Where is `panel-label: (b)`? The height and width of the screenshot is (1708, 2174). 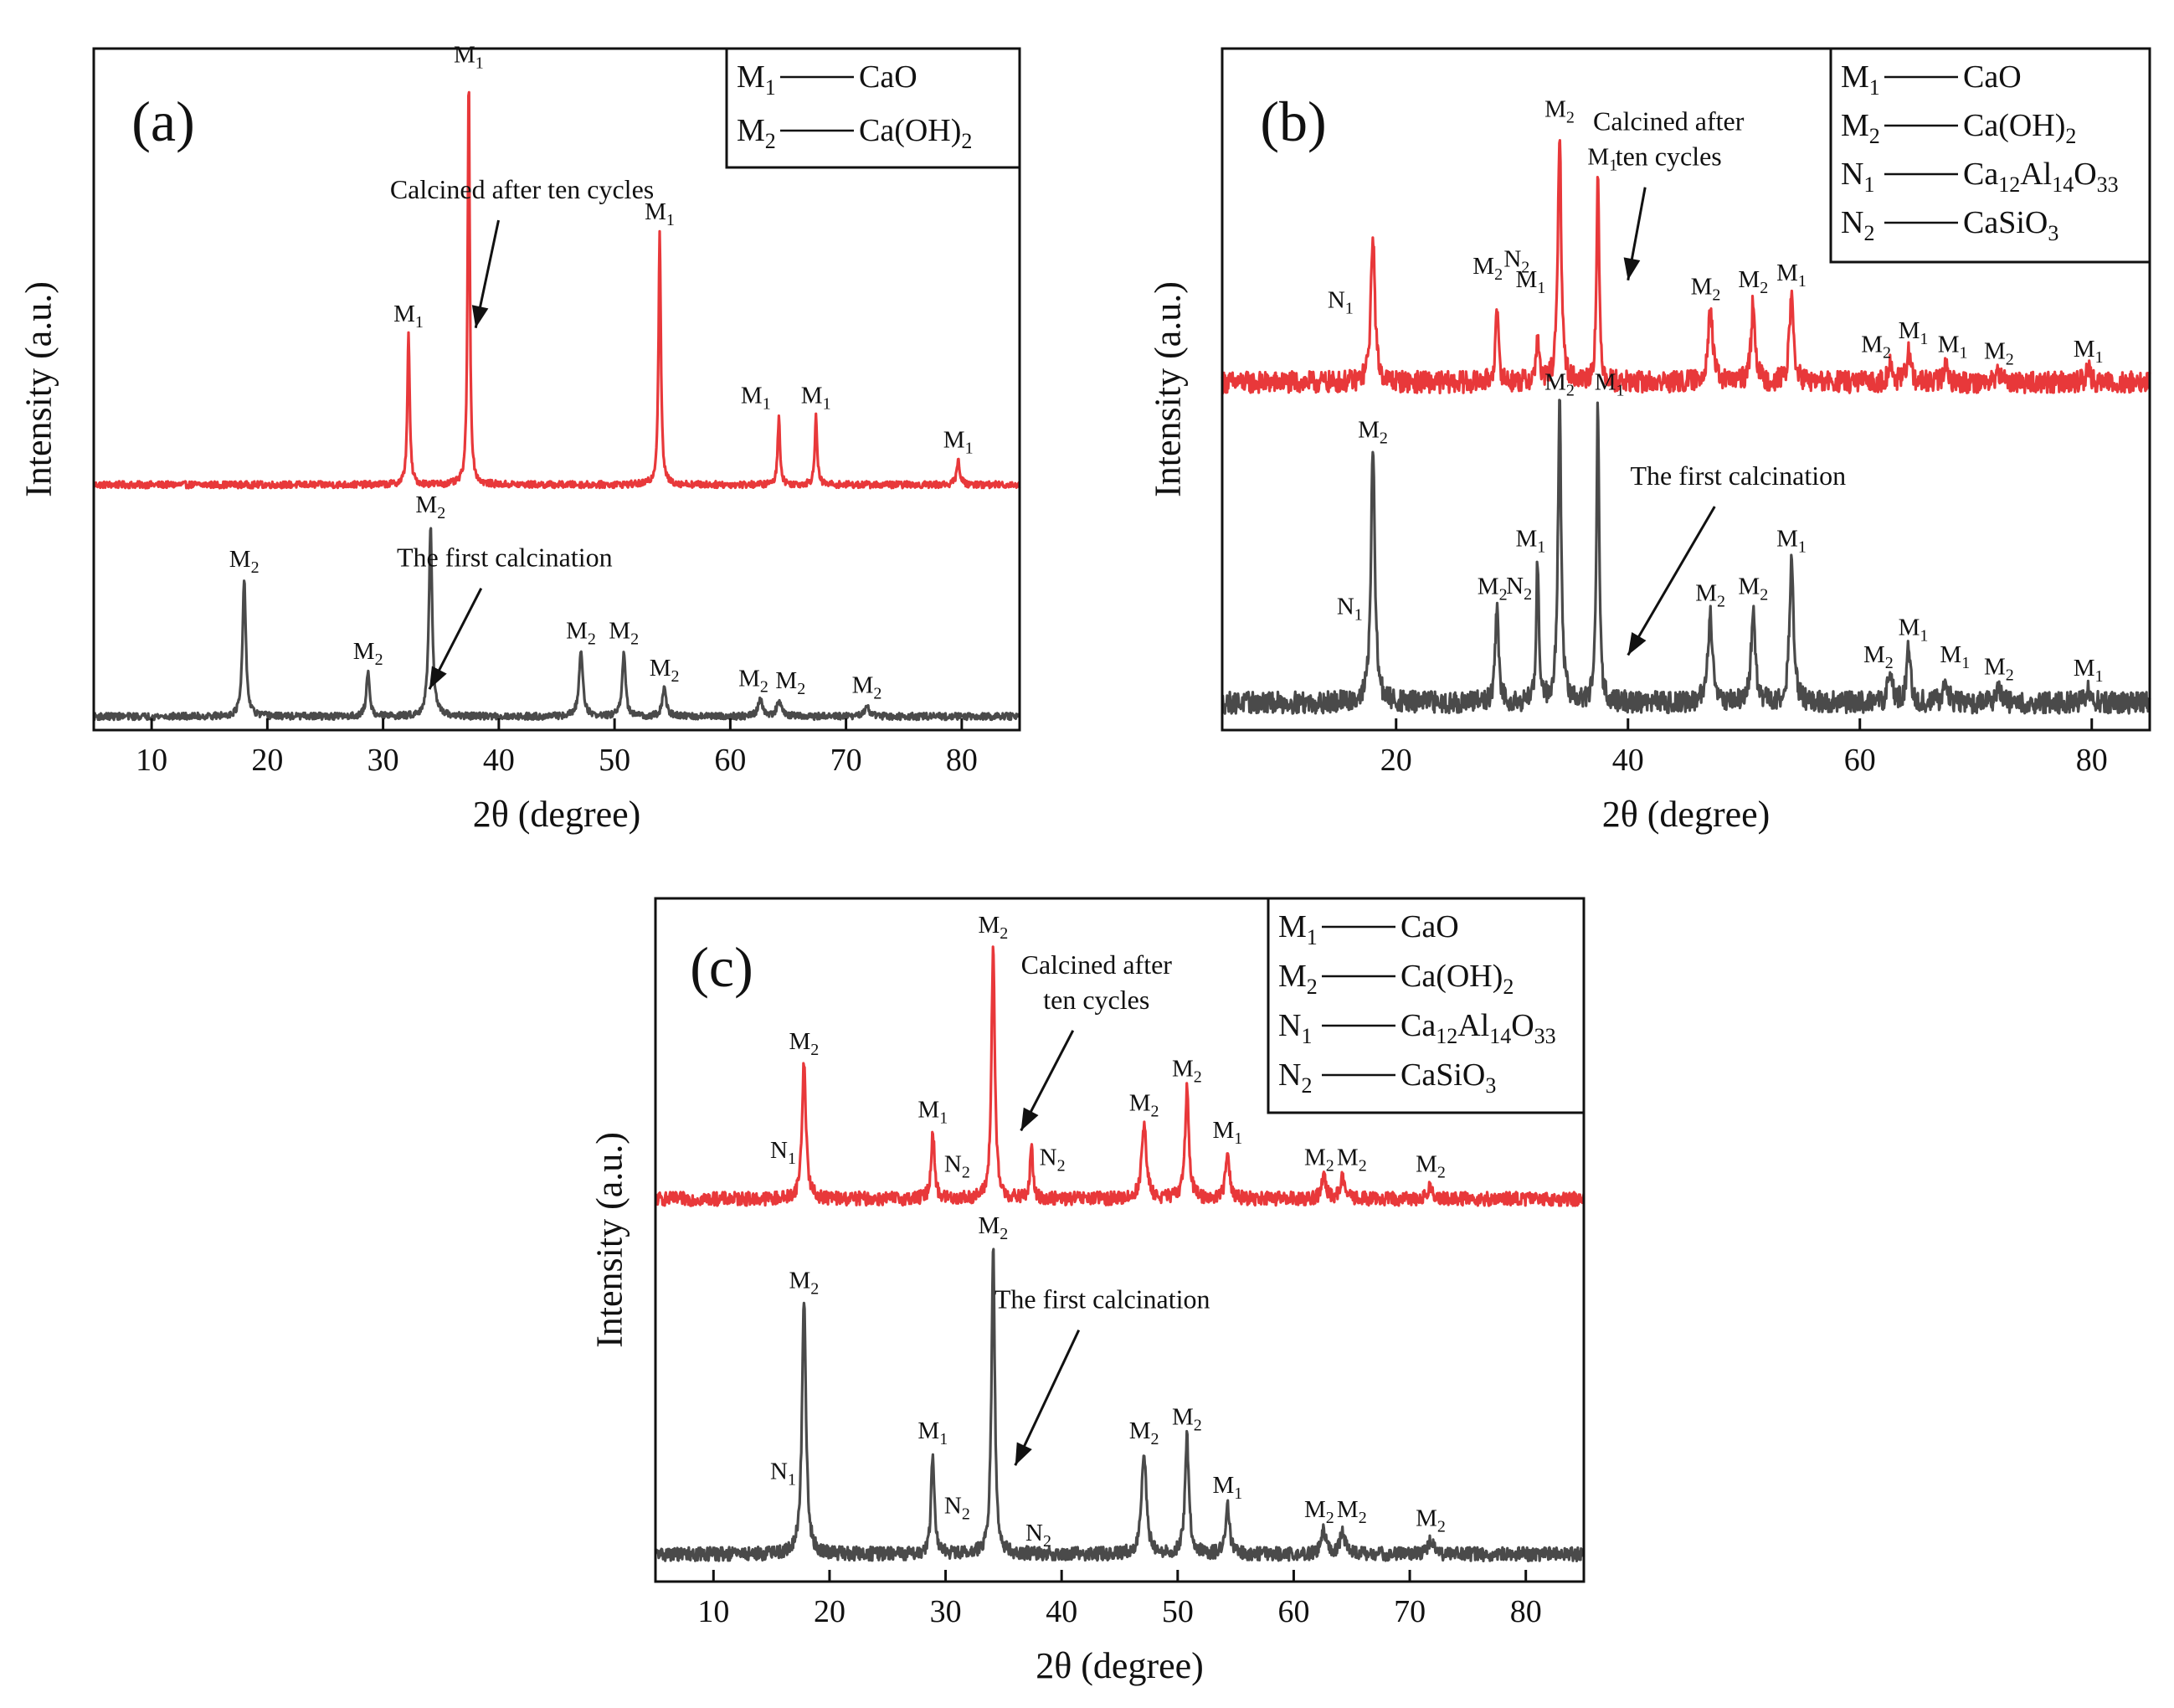
panel-label: (b) is located at coordinates (1293, 121).